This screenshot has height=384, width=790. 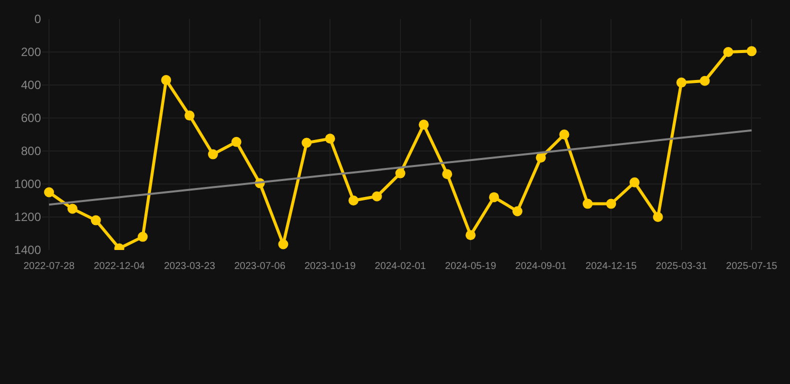 What do you see at coordinates (260, 266) in the screenshot?
I see `x-tick-label: 2023-07-06` at bounding box center [260, 266].